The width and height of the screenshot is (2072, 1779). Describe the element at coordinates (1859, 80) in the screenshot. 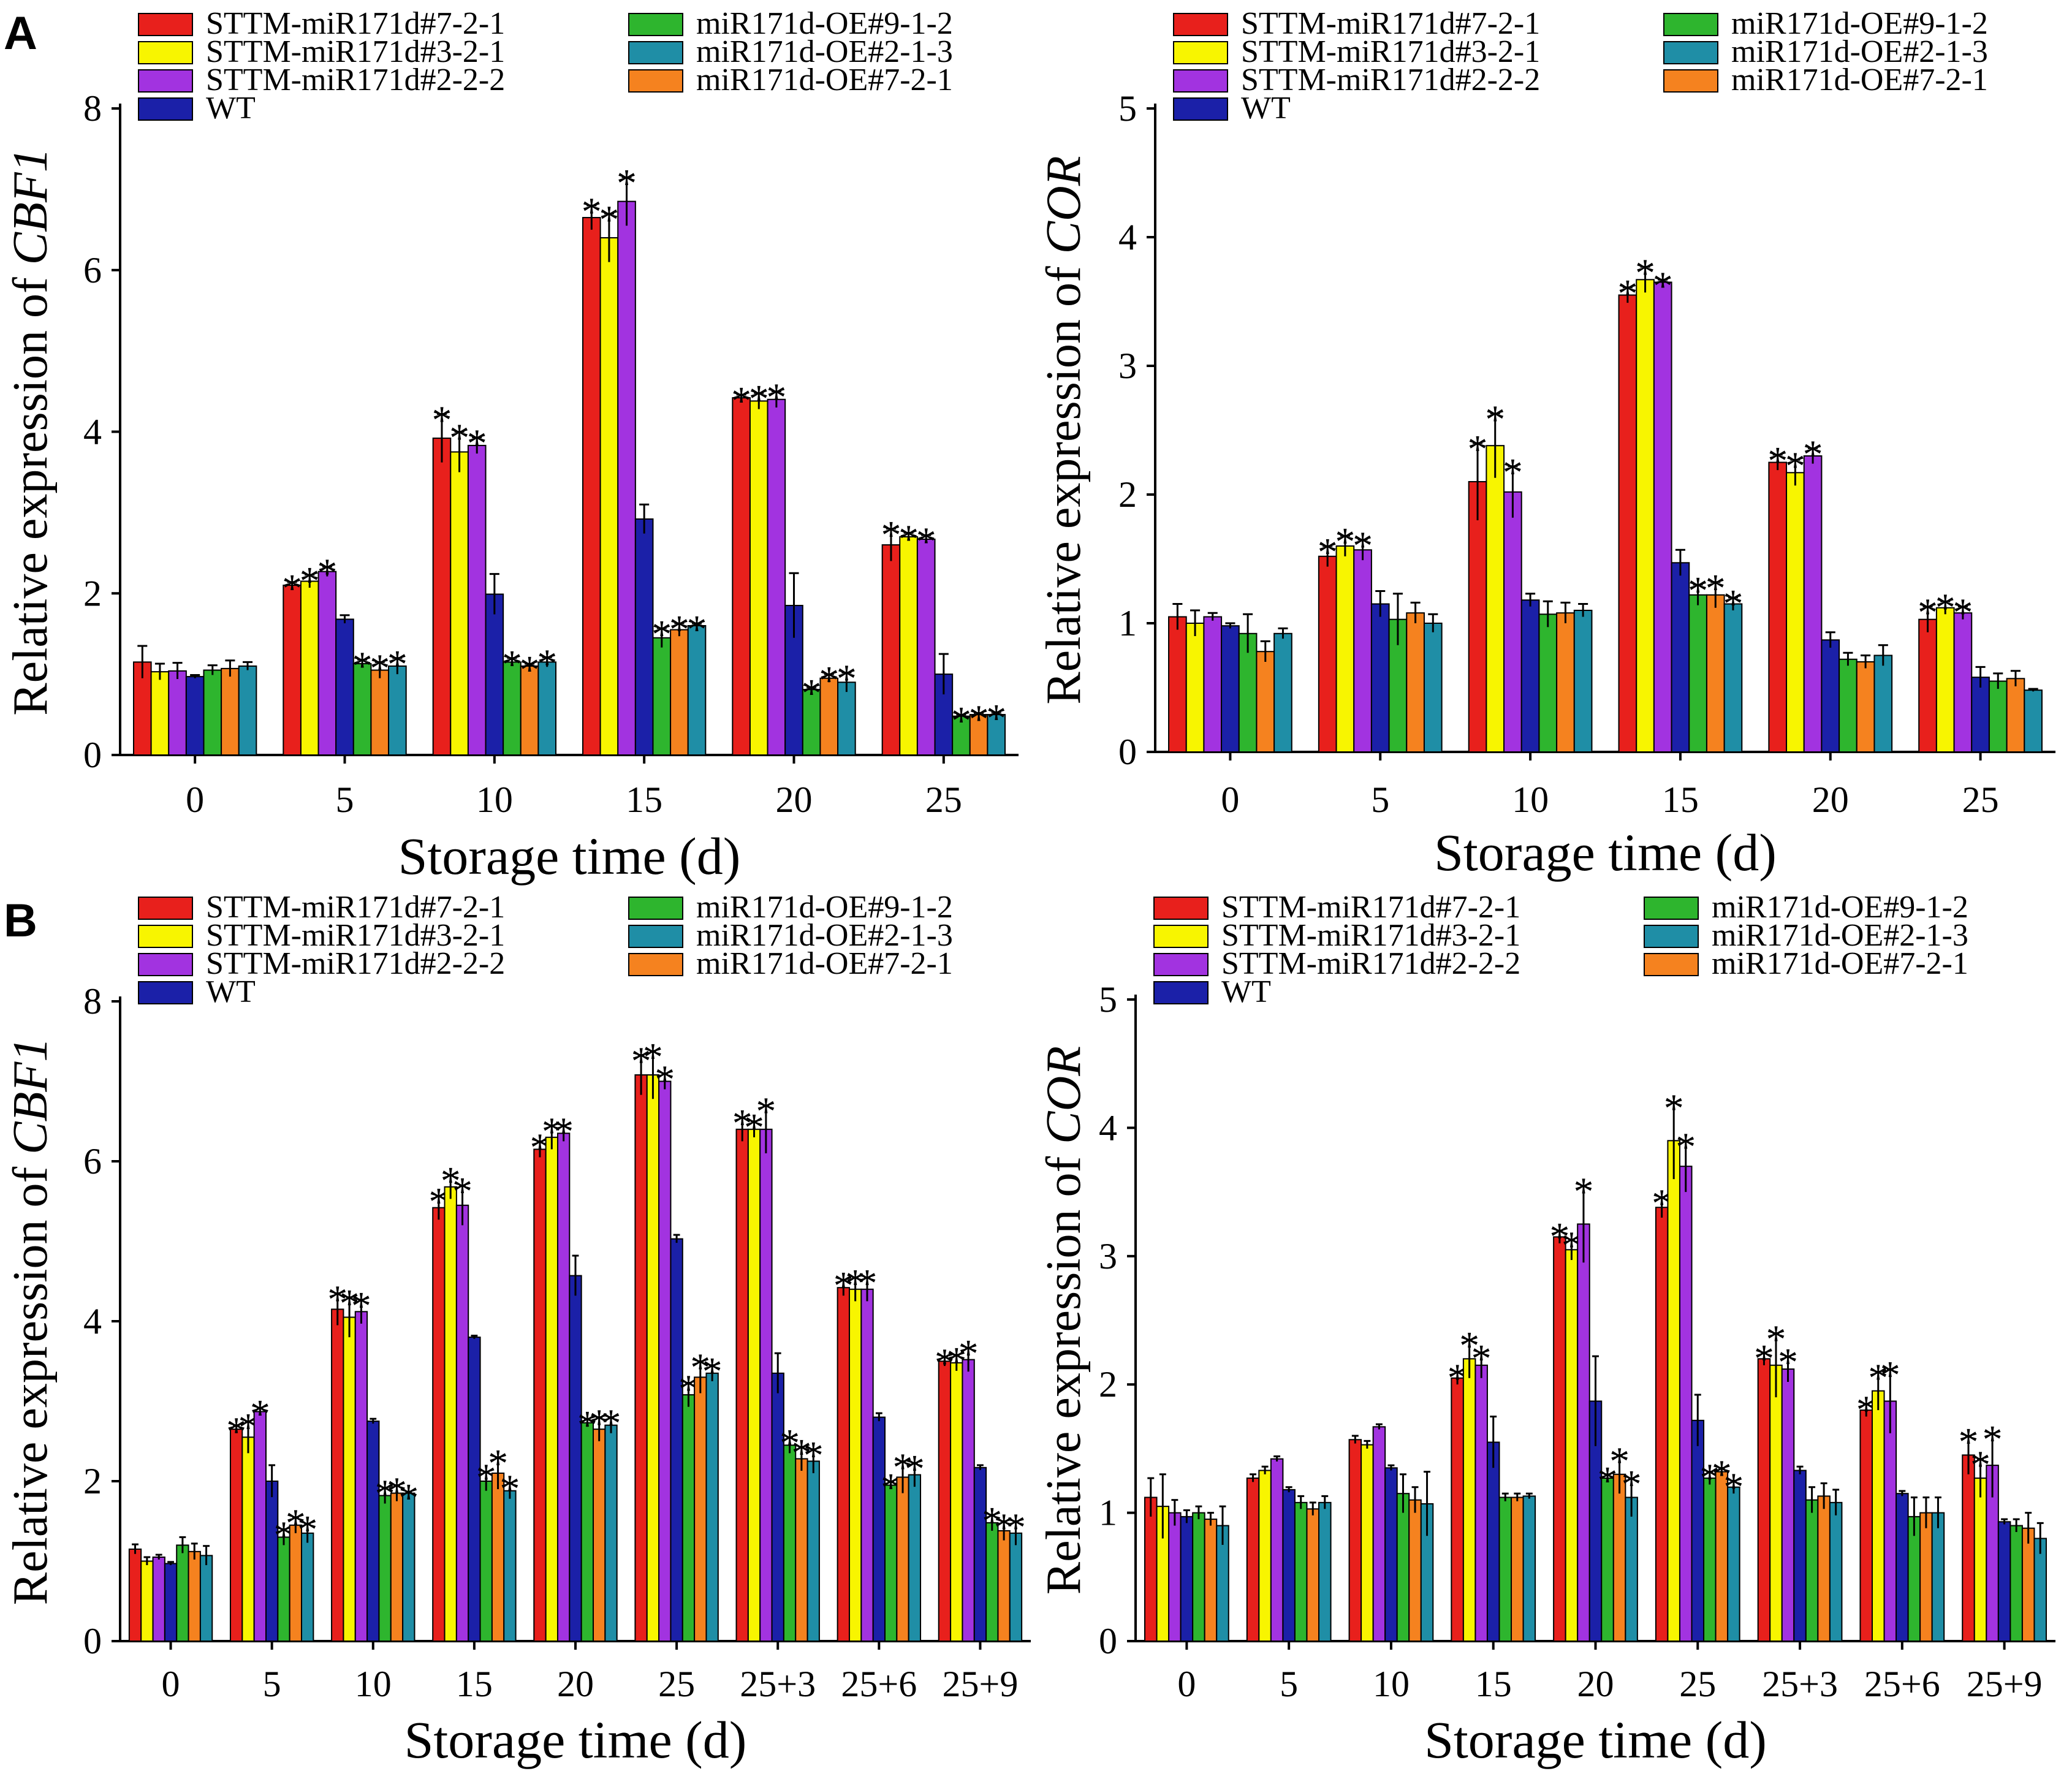

I see `legend-label-mir171d-oe-7-2-1: miR171d-OE#7-2-1` at that location.